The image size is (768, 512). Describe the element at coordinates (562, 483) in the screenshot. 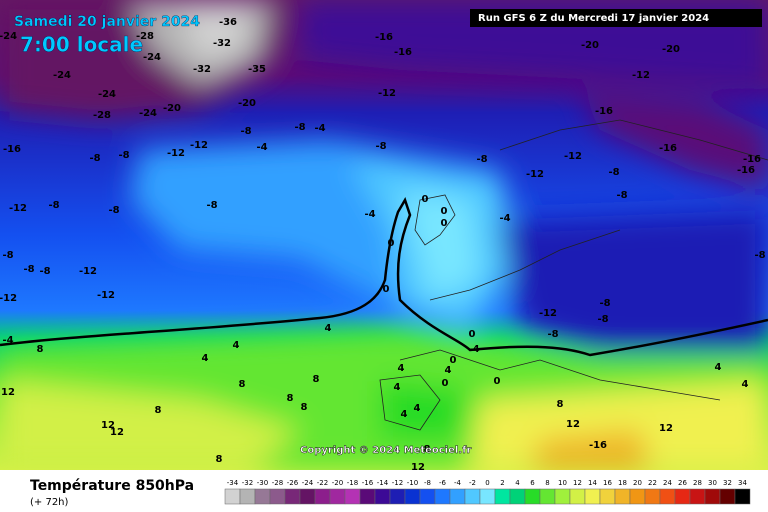

I see `legend-label: 10` at that location.